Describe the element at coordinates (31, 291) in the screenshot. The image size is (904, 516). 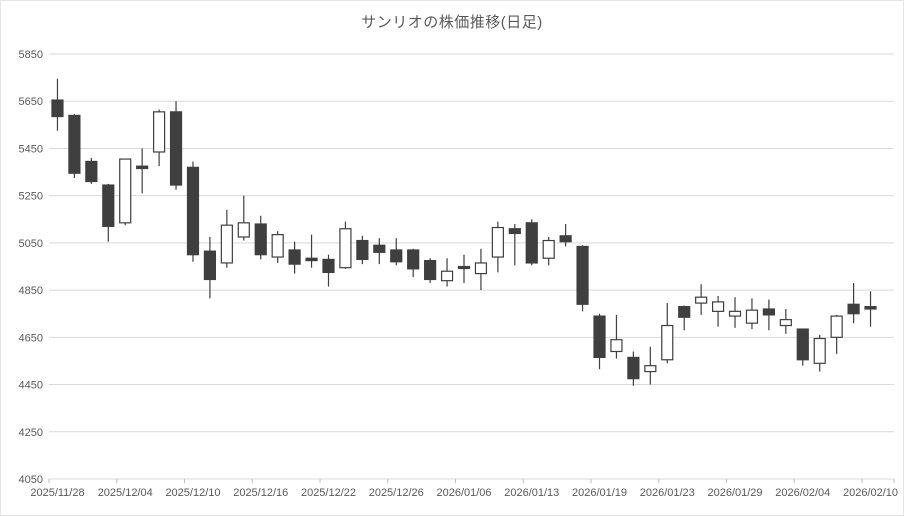
I see `y-axis-label: 4850` at that location.